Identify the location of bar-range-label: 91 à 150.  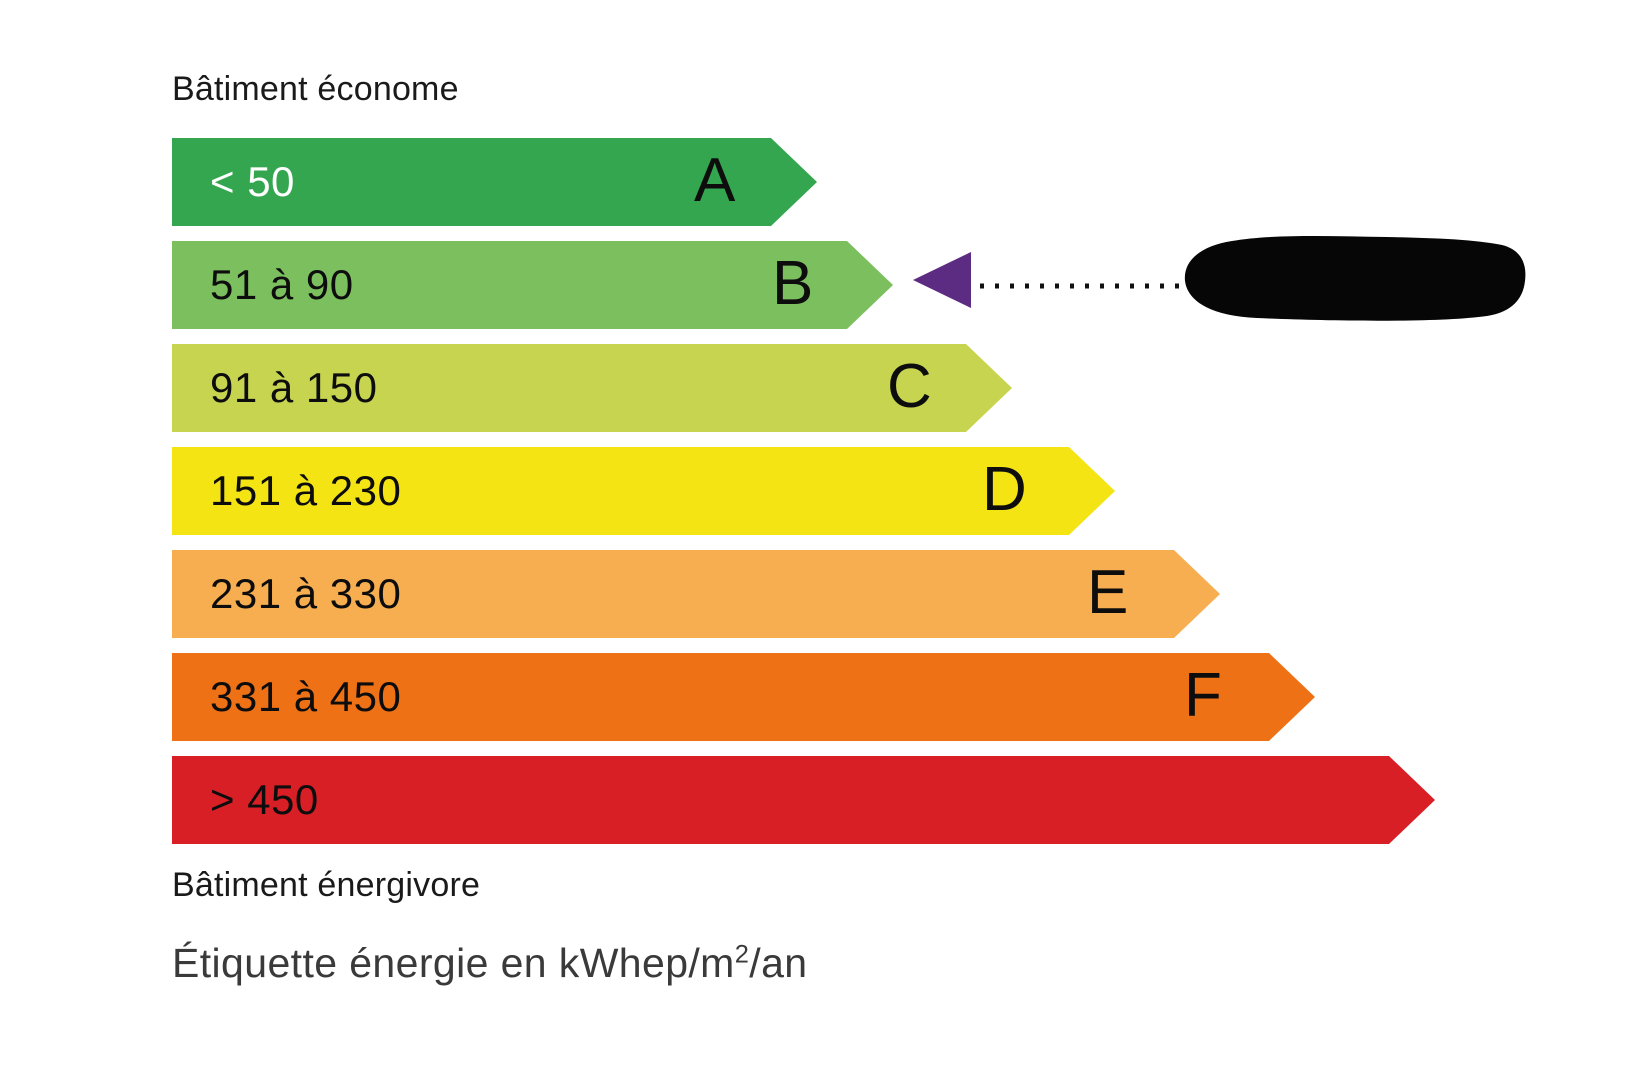
(294, 387).